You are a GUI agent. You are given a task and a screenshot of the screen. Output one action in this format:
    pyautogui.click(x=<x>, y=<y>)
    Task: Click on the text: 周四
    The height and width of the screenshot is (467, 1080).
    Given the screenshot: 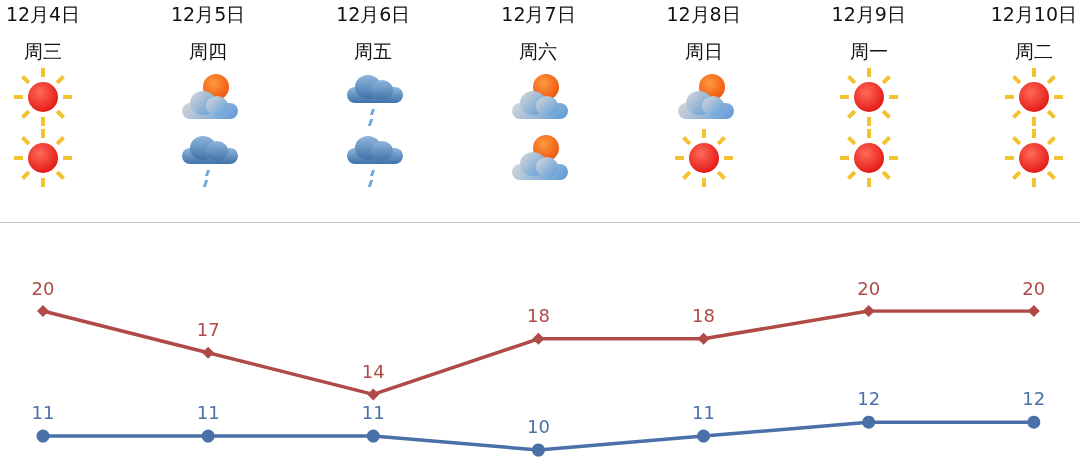 What is the action you would take?
    pyautogui.click(x=208, y=51)
    